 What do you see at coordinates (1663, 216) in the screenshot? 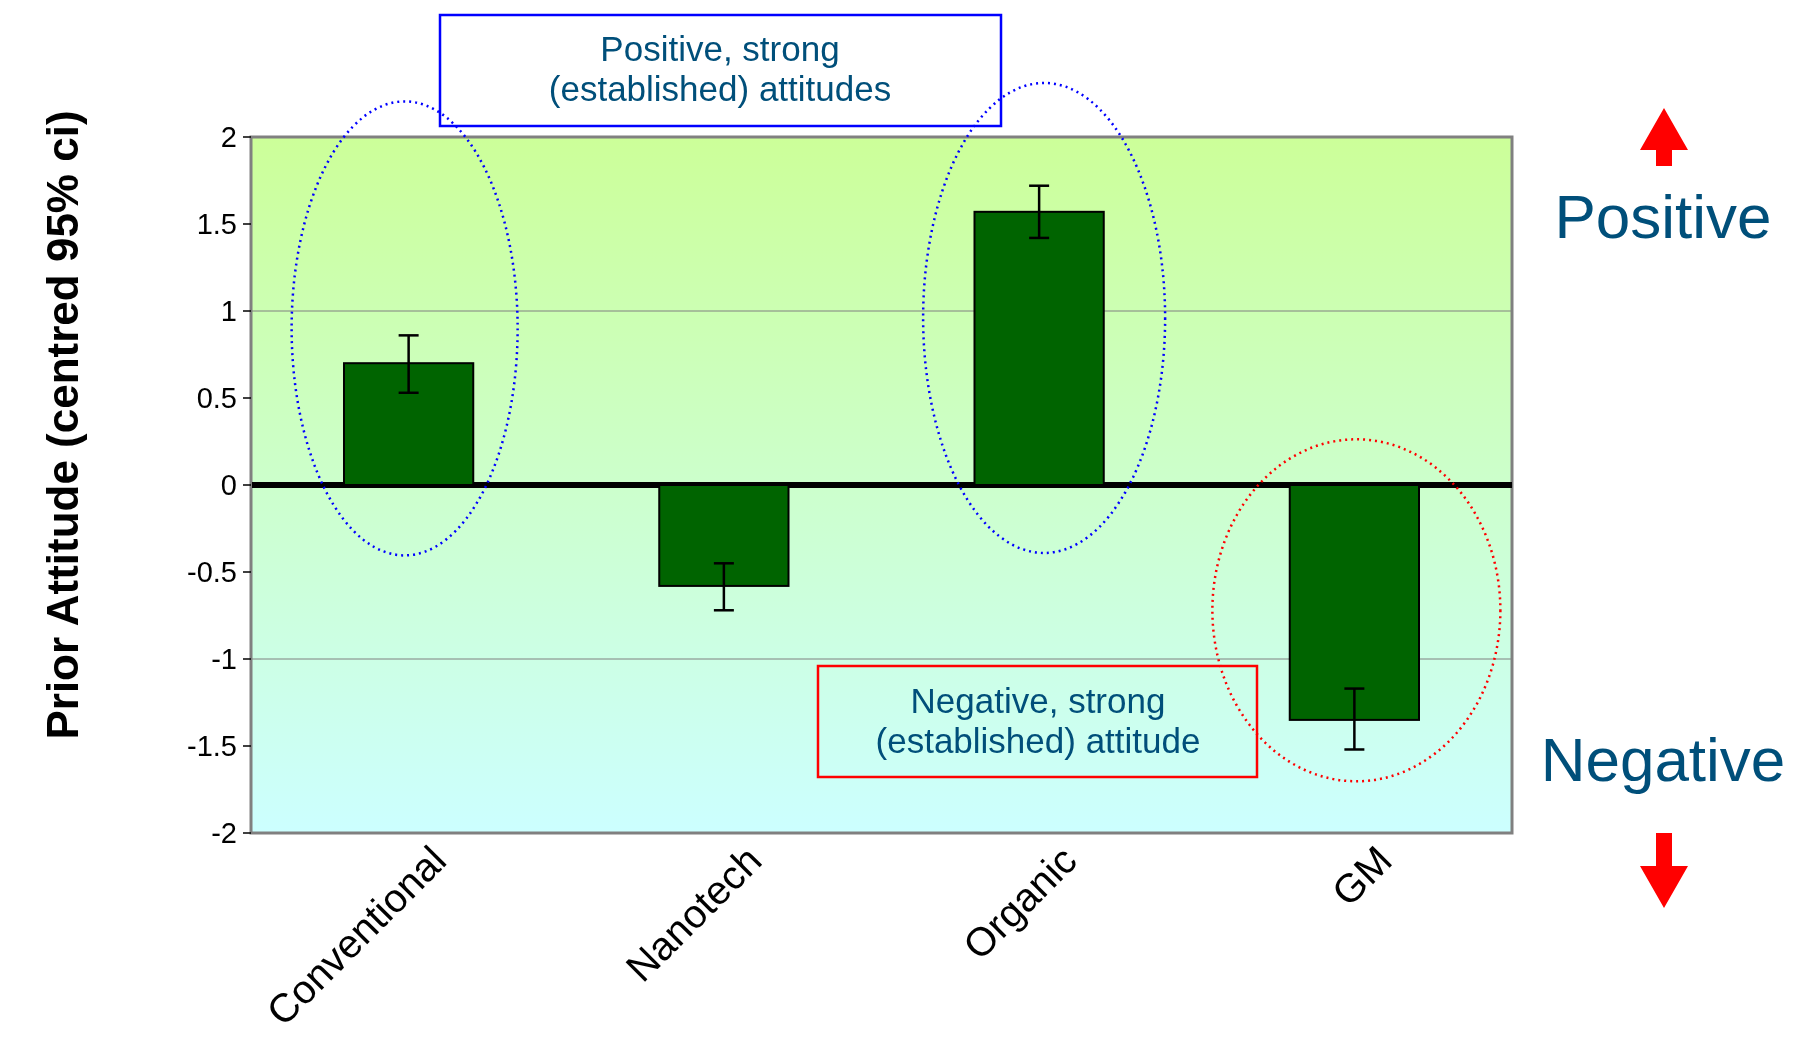
I see `text: Positive` at bounding box center [1663, 216].